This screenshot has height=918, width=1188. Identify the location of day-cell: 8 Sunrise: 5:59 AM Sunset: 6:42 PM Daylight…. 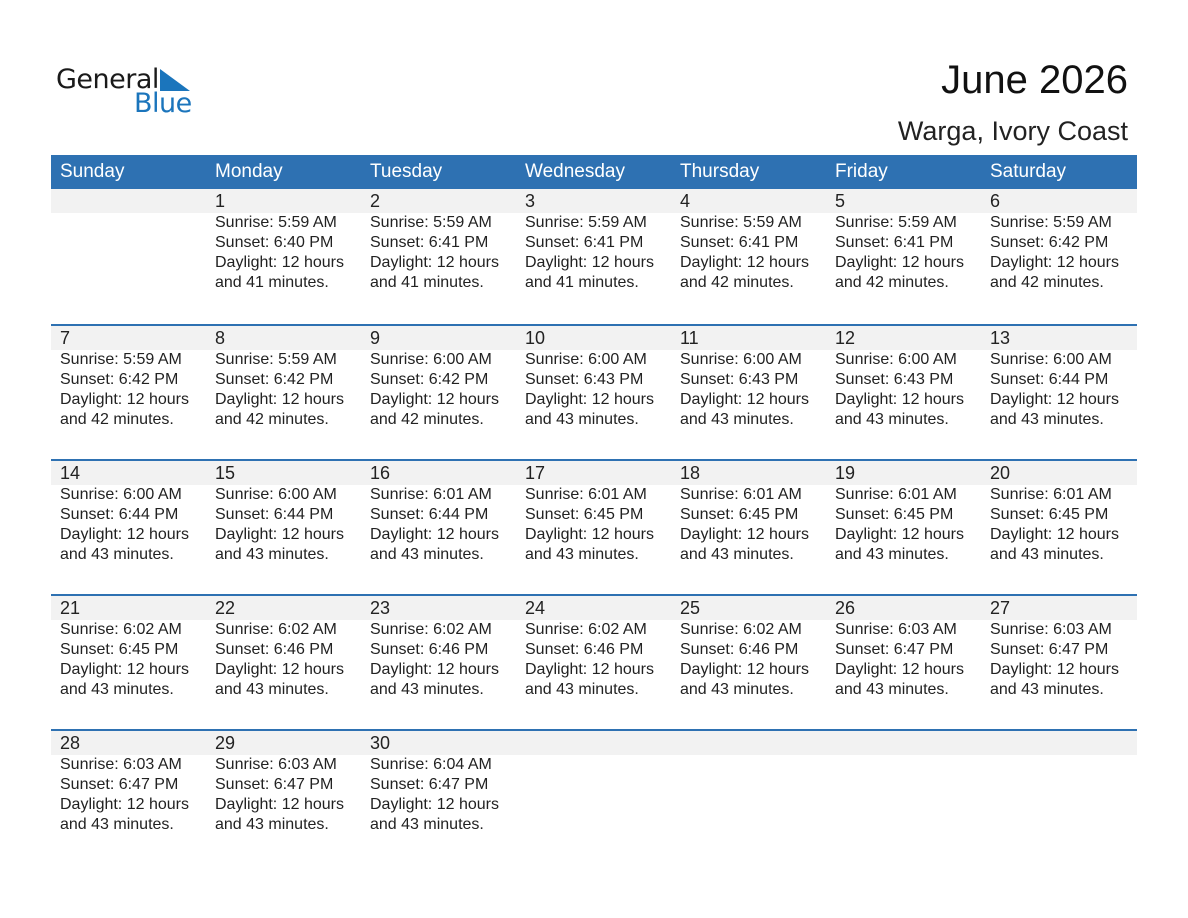
(283, 378).